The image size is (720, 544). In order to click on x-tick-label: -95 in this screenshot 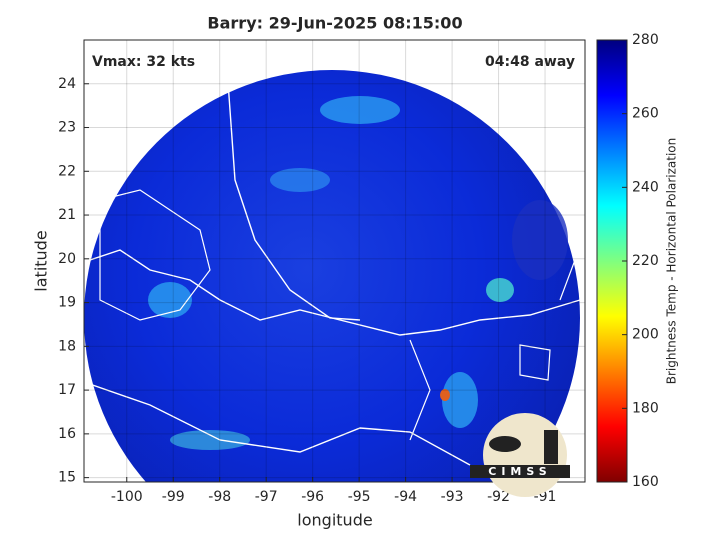, I will do `click(359, 497)`.